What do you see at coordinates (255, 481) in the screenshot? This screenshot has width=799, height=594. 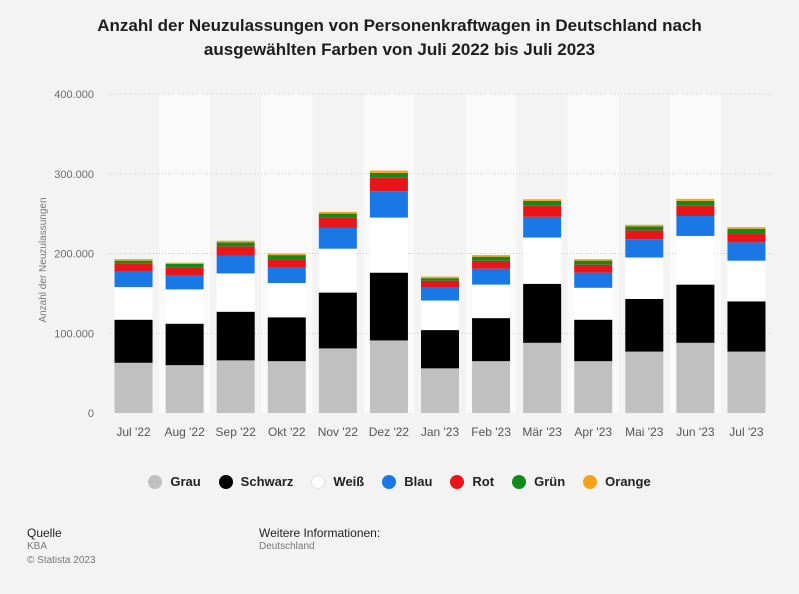 I see `legend-item: Schwarz` at bounding box center [255, 481].